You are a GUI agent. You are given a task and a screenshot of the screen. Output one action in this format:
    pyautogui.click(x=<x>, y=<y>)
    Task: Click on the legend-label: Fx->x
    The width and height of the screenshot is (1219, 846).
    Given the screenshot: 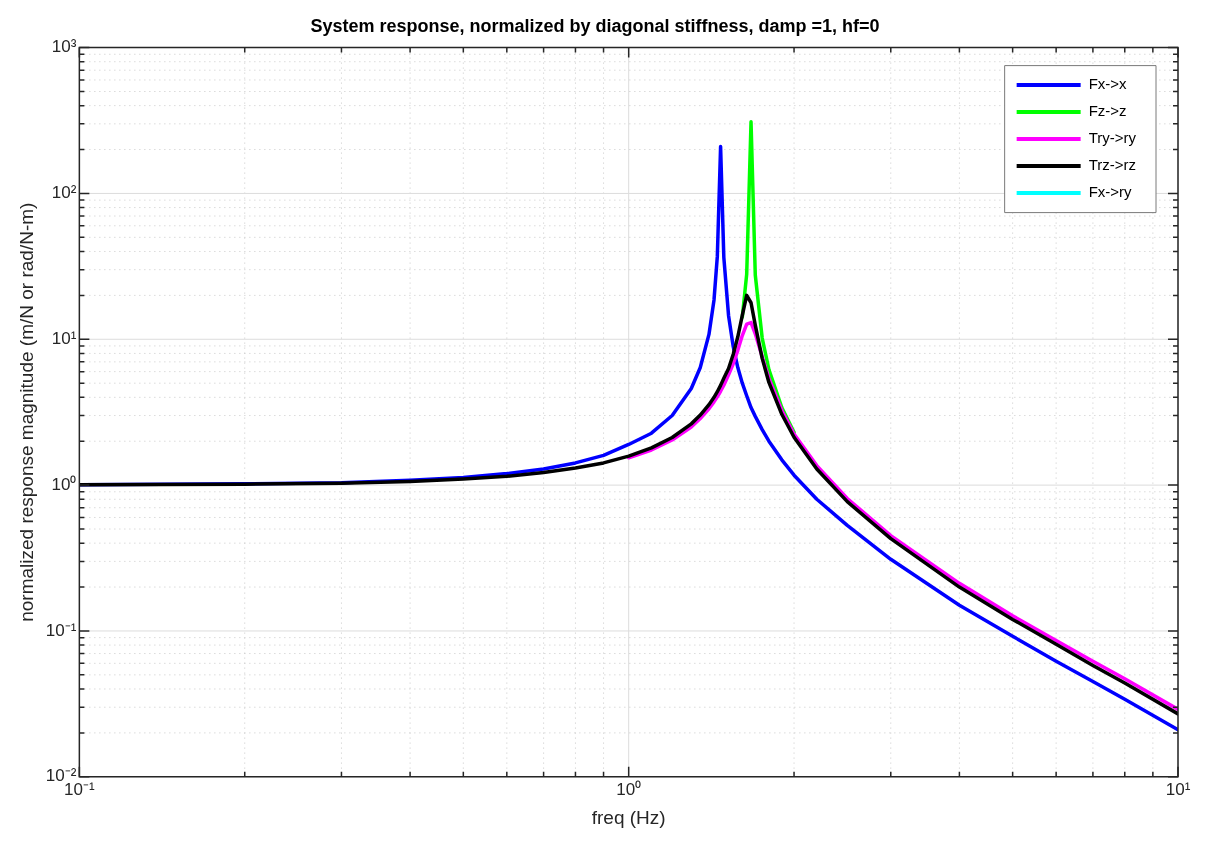 What is the action you would take?
    pyautogui.click(x=1108, y=84)
    